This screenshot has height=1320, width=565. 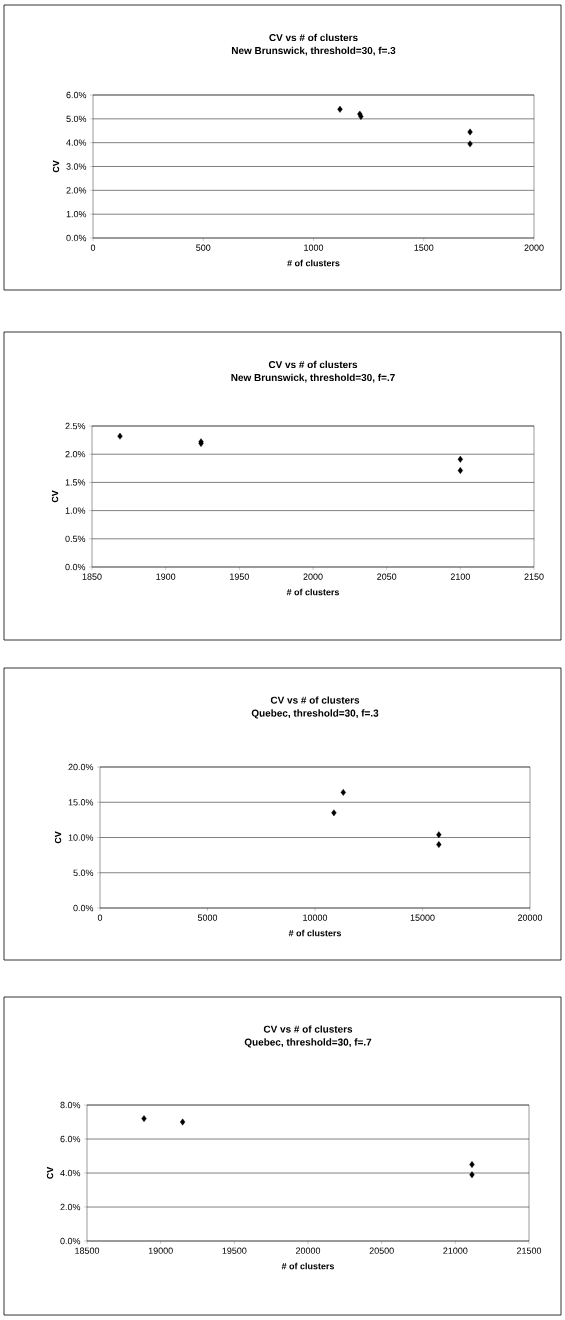 I want to click on x-tick-label: 2100, so click(x=460, y=576).